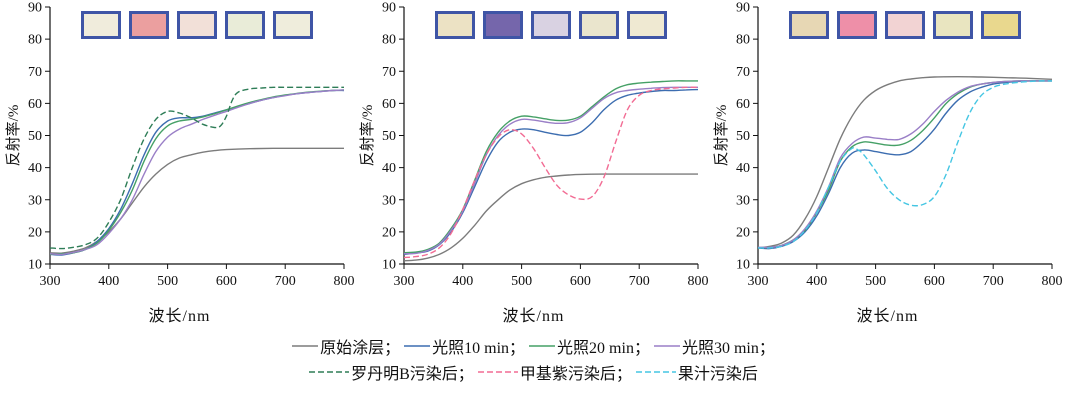  I want to click on legend-item: 光照20 min；, so click(589, 346).